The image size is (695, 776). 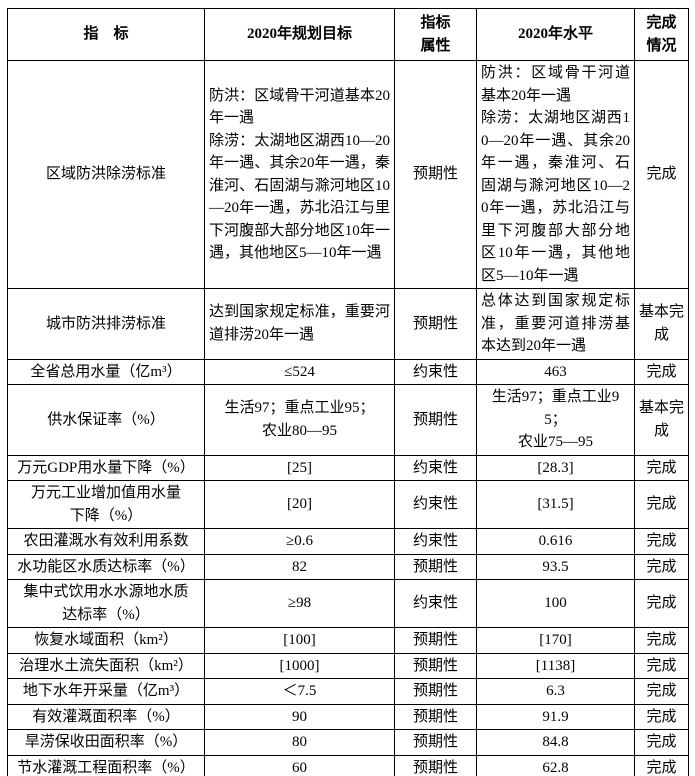 What do you see at coordinates (555, 420) in the screenshot?
I see `cell-level: 生活97；重点工业95； 农业75—95` at bounding box center [555, 420].